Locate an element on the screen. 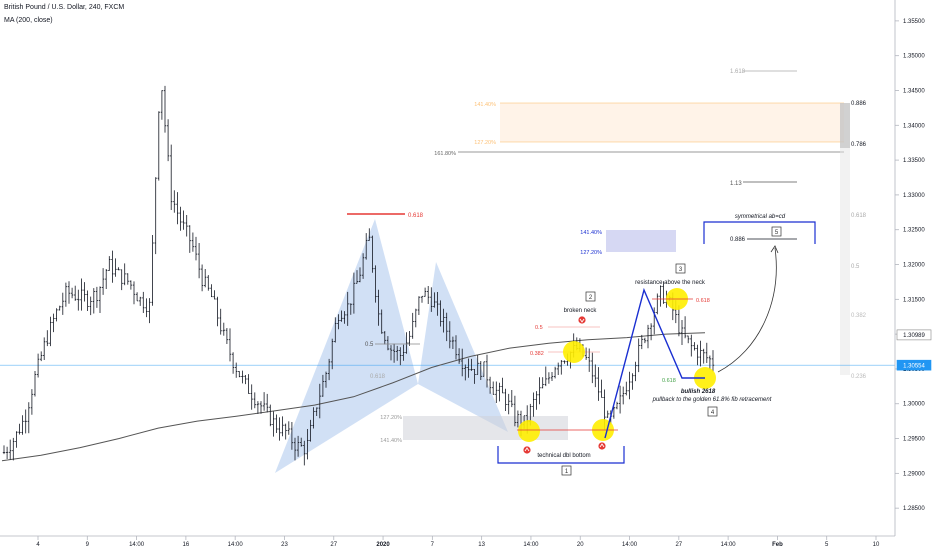  indicator-label: MA (200, close) is located at coordinates (28, 20).